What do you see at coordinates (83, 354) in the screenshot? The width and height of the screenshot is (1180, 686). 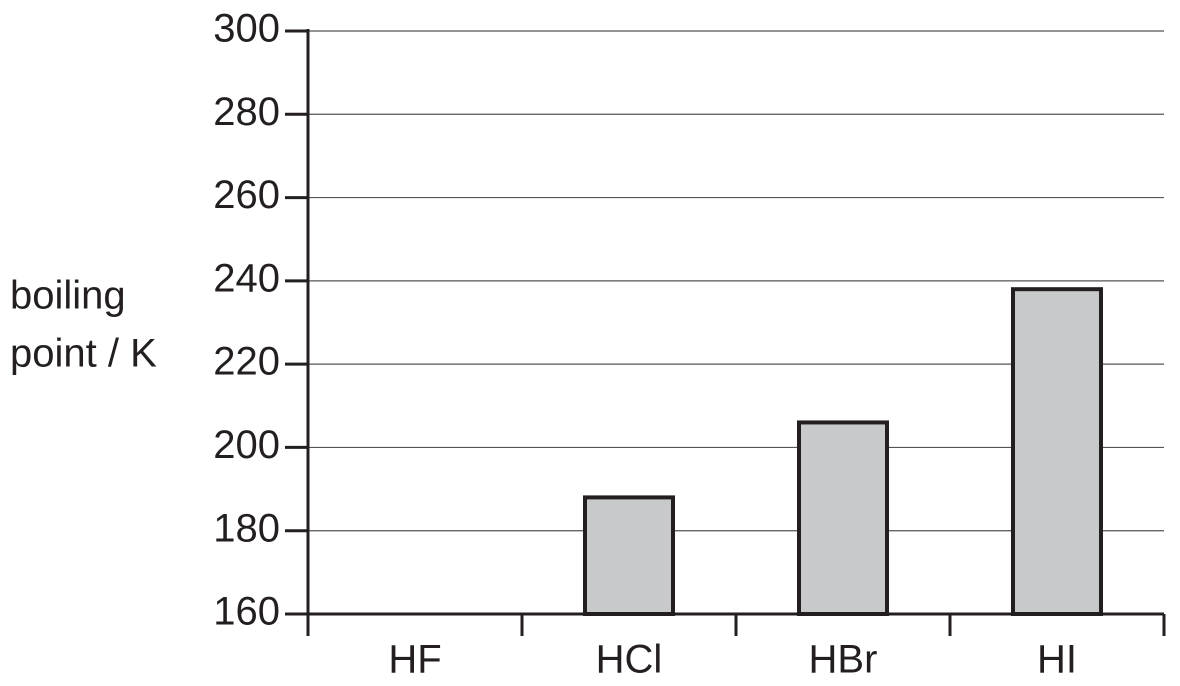 I see `y-axis-label: point / K` at bounding box center [83, 354].